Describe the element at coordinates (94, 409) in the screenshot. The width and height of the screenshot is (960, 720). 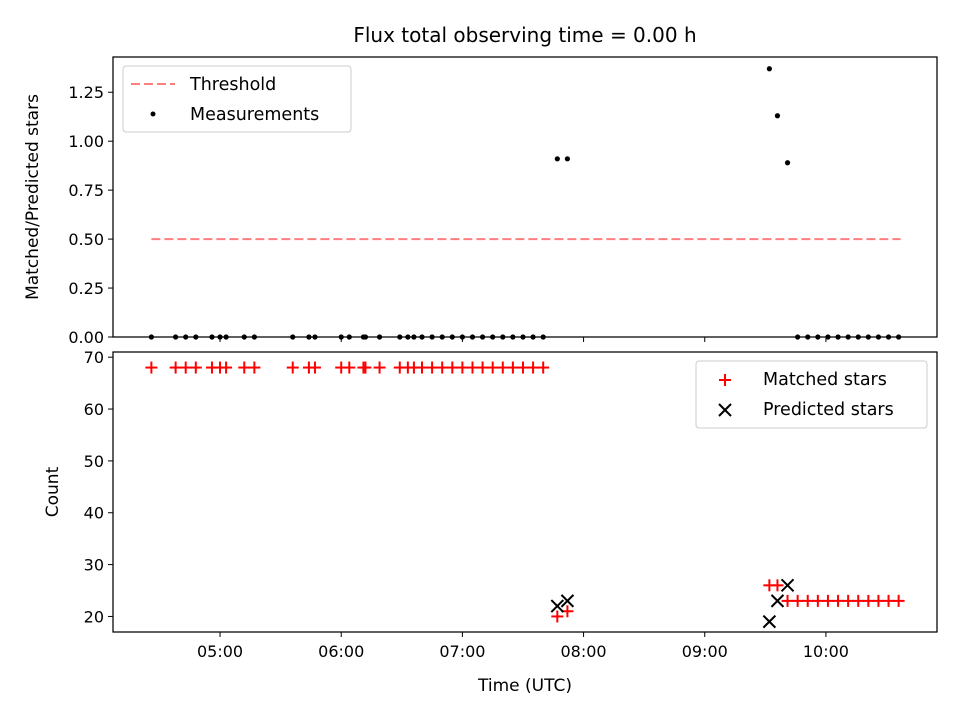
I see `bottom-y-tick-label: 60` at that location.